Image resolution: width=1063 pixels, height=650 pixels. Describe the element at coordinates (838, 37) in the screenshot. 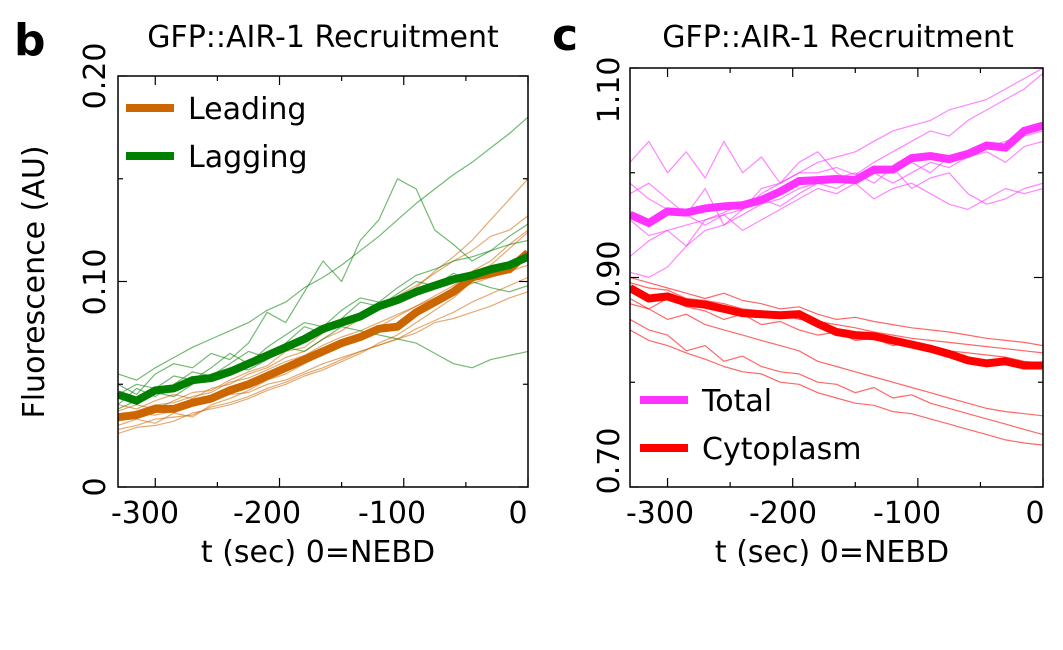

I see `chart-title-c: GFP::AIR-1 Recruitment` at that location.